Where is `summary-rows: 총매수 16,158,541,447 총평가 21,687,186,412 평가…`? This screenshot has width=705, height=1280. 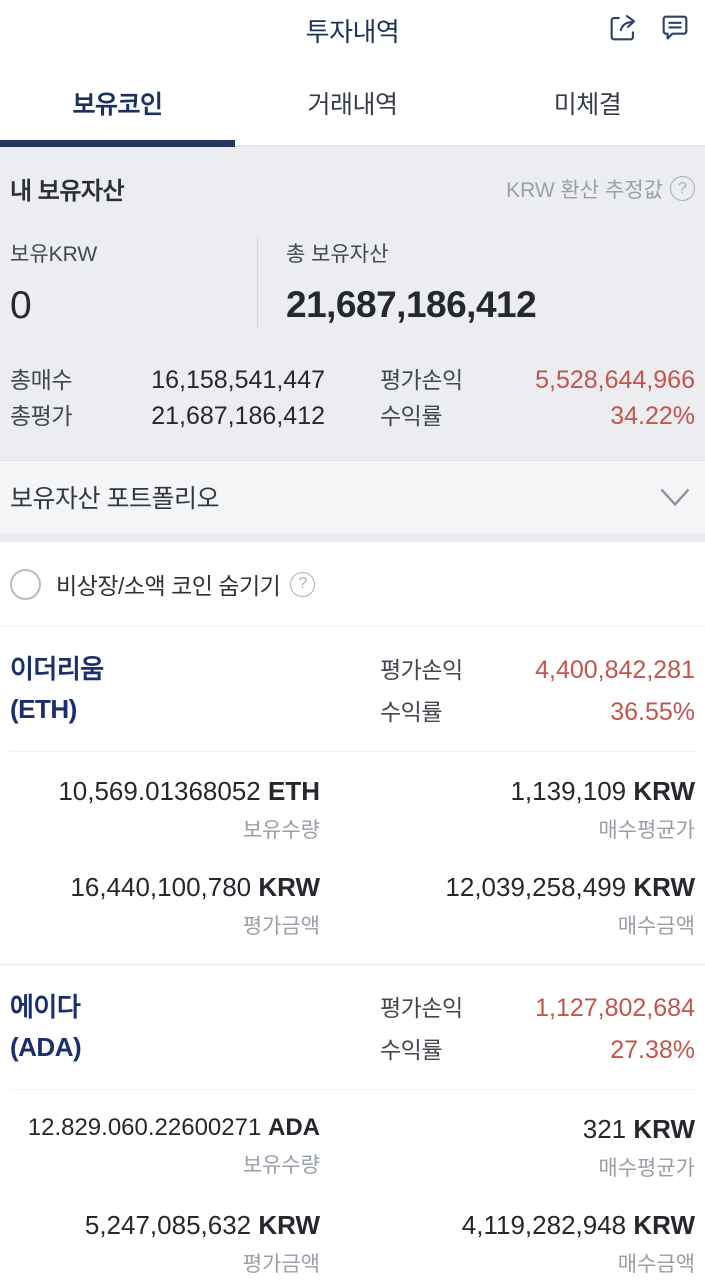
summary-rows: 총매수 16,158,541,447 총평가 21,687,186,412 평가… is located at coordinates (352, 398).